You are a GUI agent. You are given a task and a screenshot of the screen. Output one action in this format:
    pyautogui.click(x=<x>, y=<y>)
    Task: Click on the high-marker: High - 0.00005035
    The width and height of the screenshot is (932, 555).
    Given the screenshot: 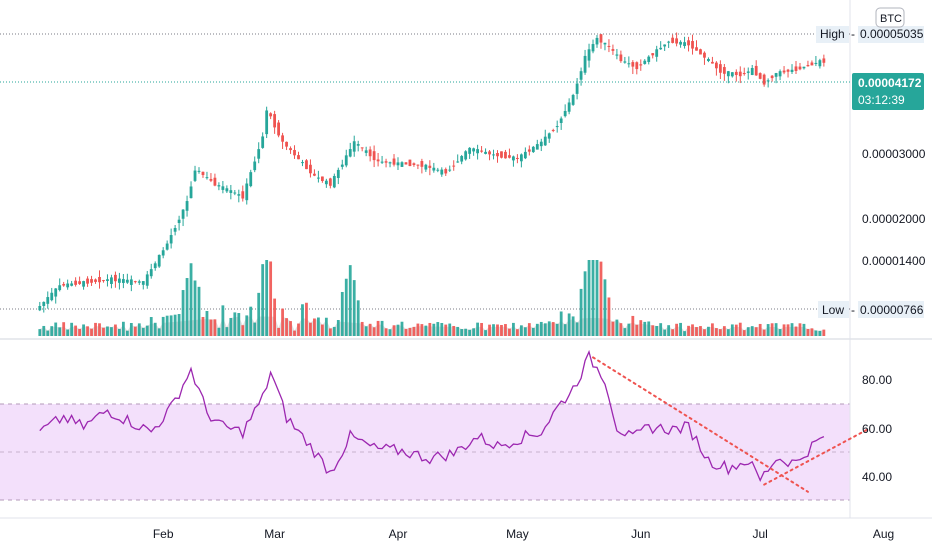 What is the action you would take?
    pyautogui.click(x=870, y=34)
    